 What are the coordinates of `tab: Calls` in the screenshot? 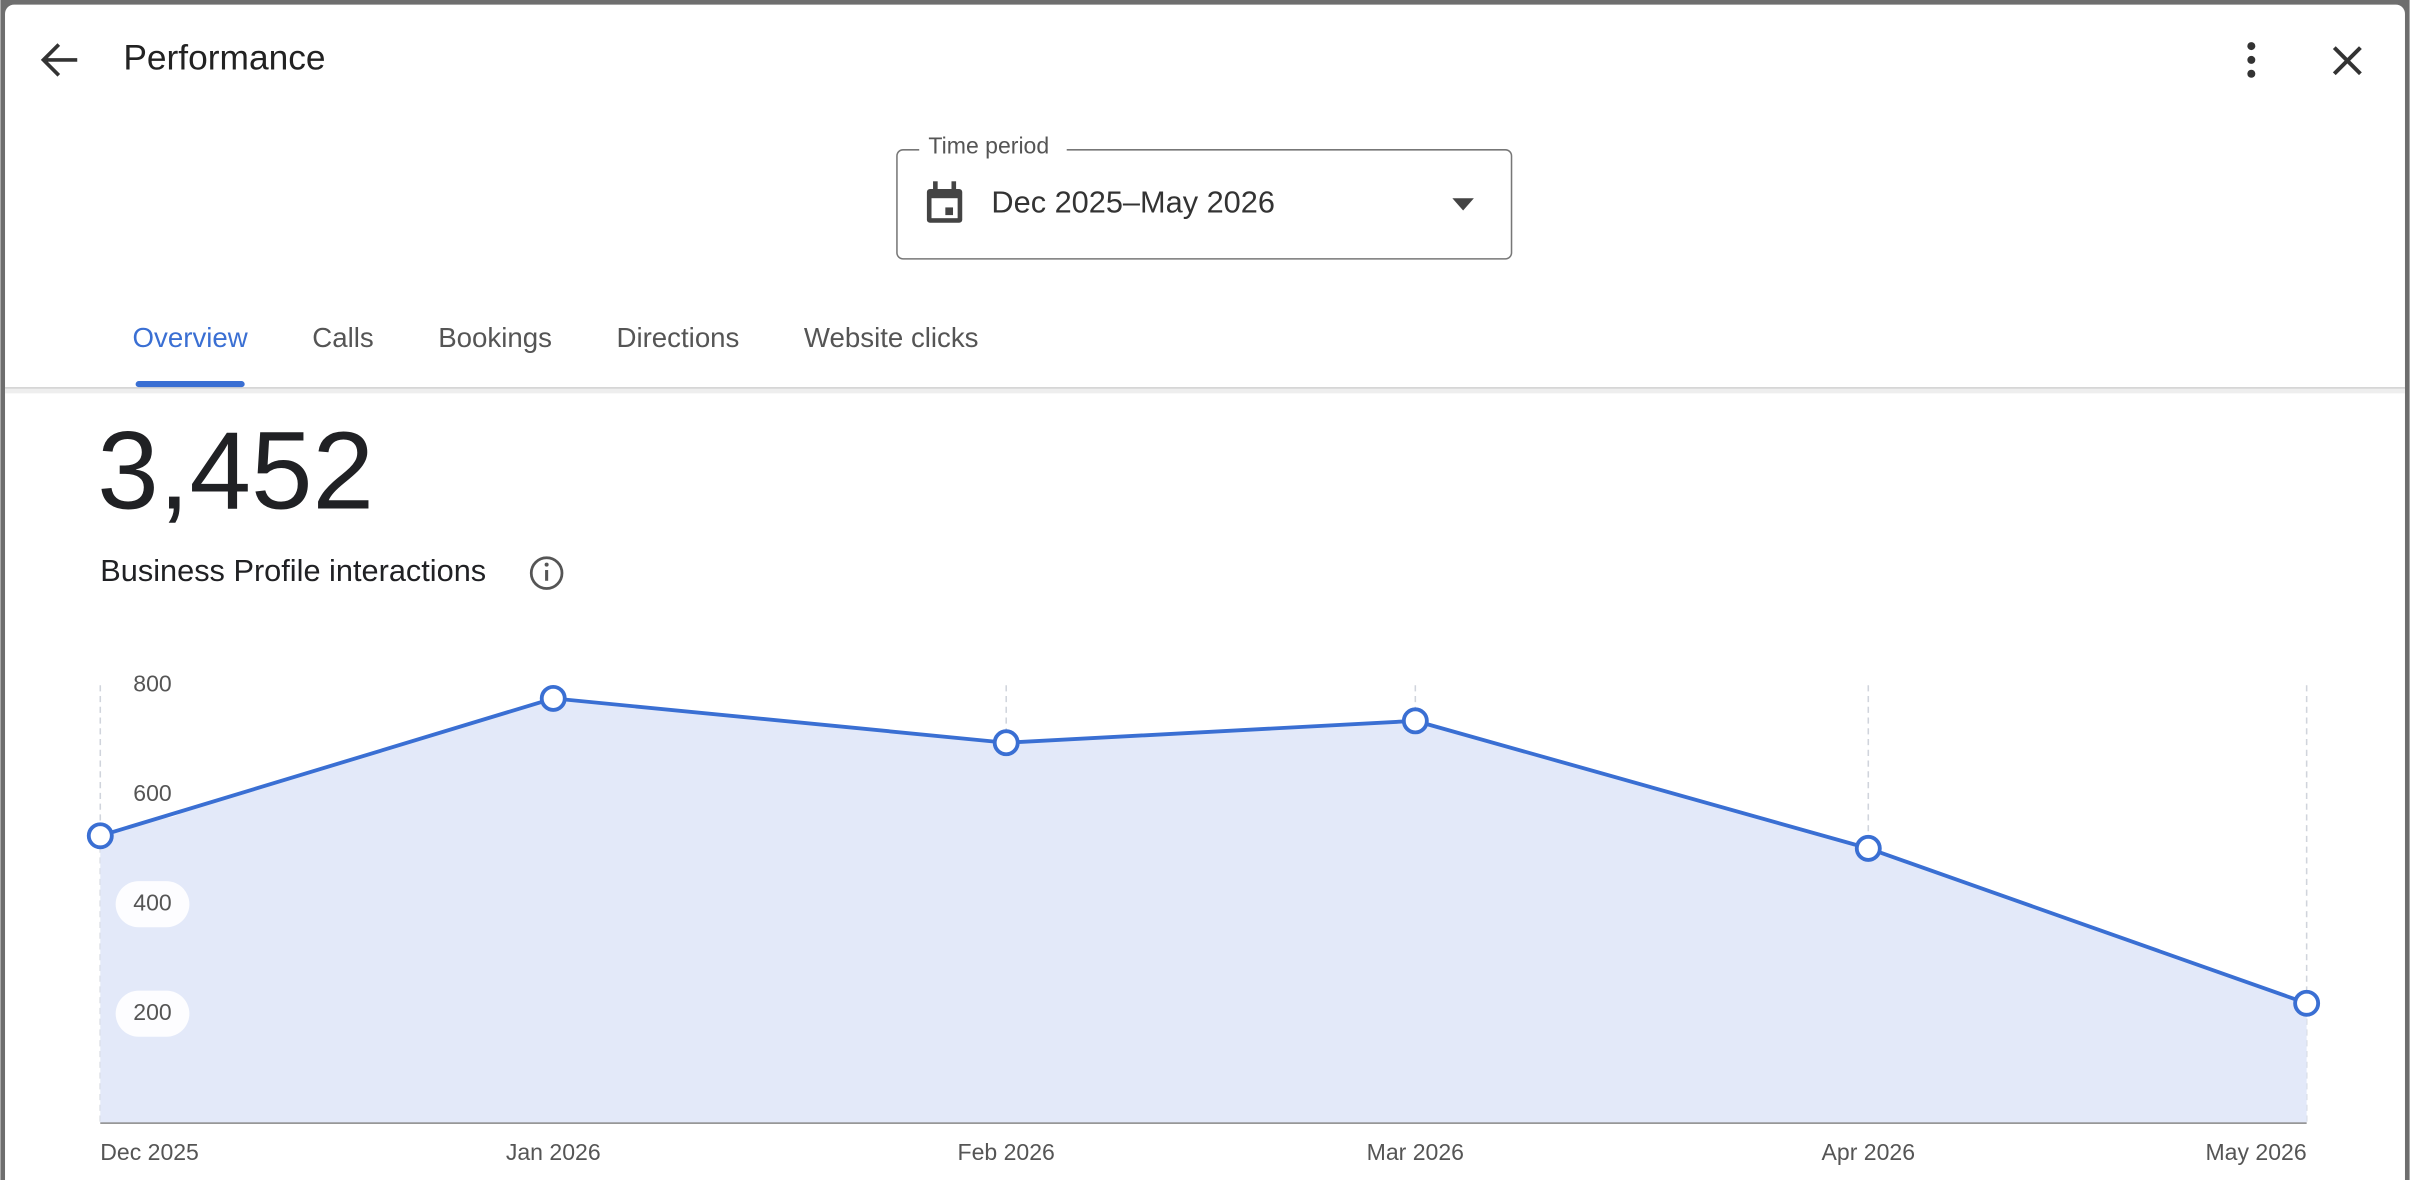 It's located at (342, 337).